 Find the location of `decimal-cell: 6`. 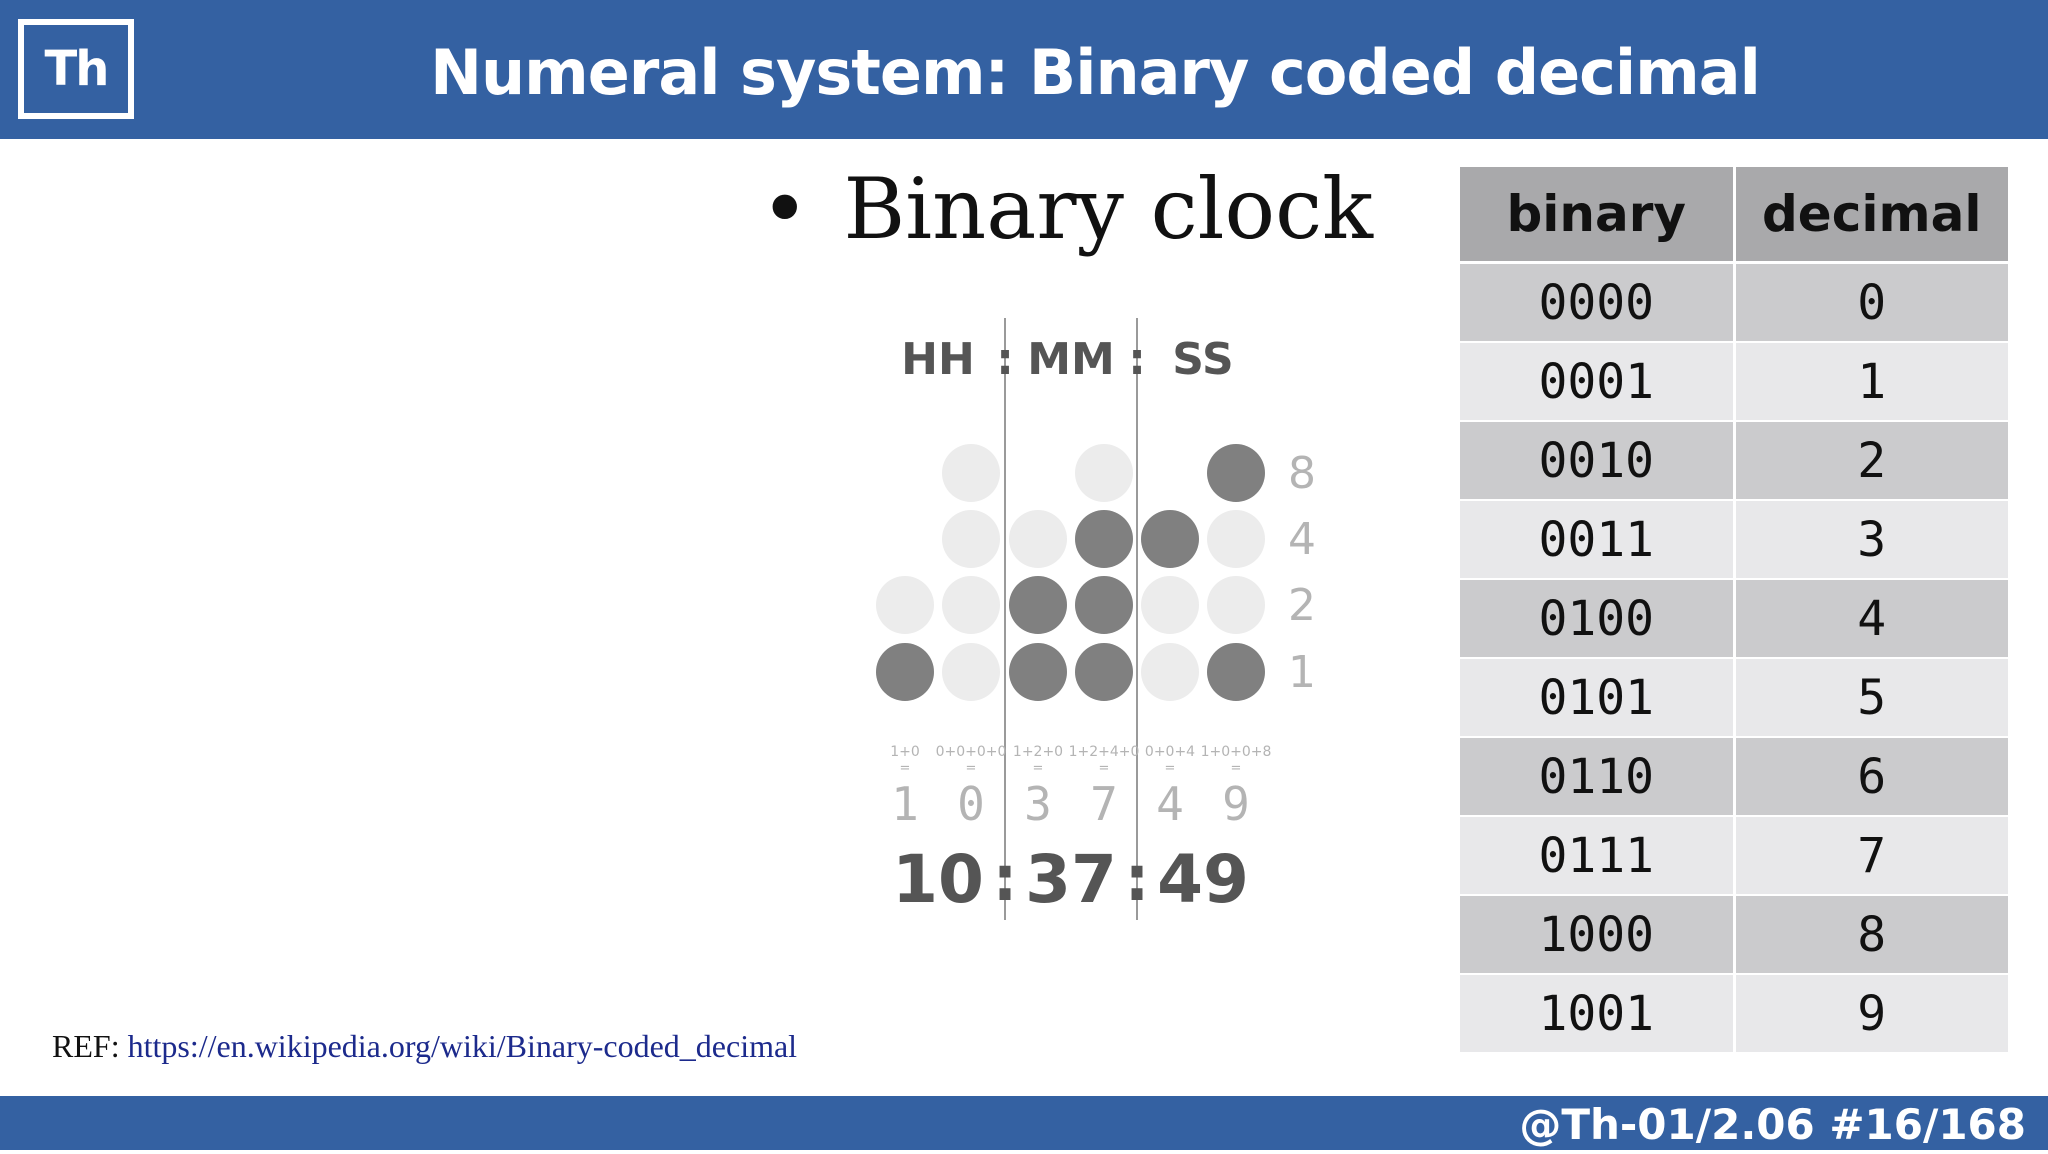

decimal-cell: 6 is located at coordinates (1871, 777).